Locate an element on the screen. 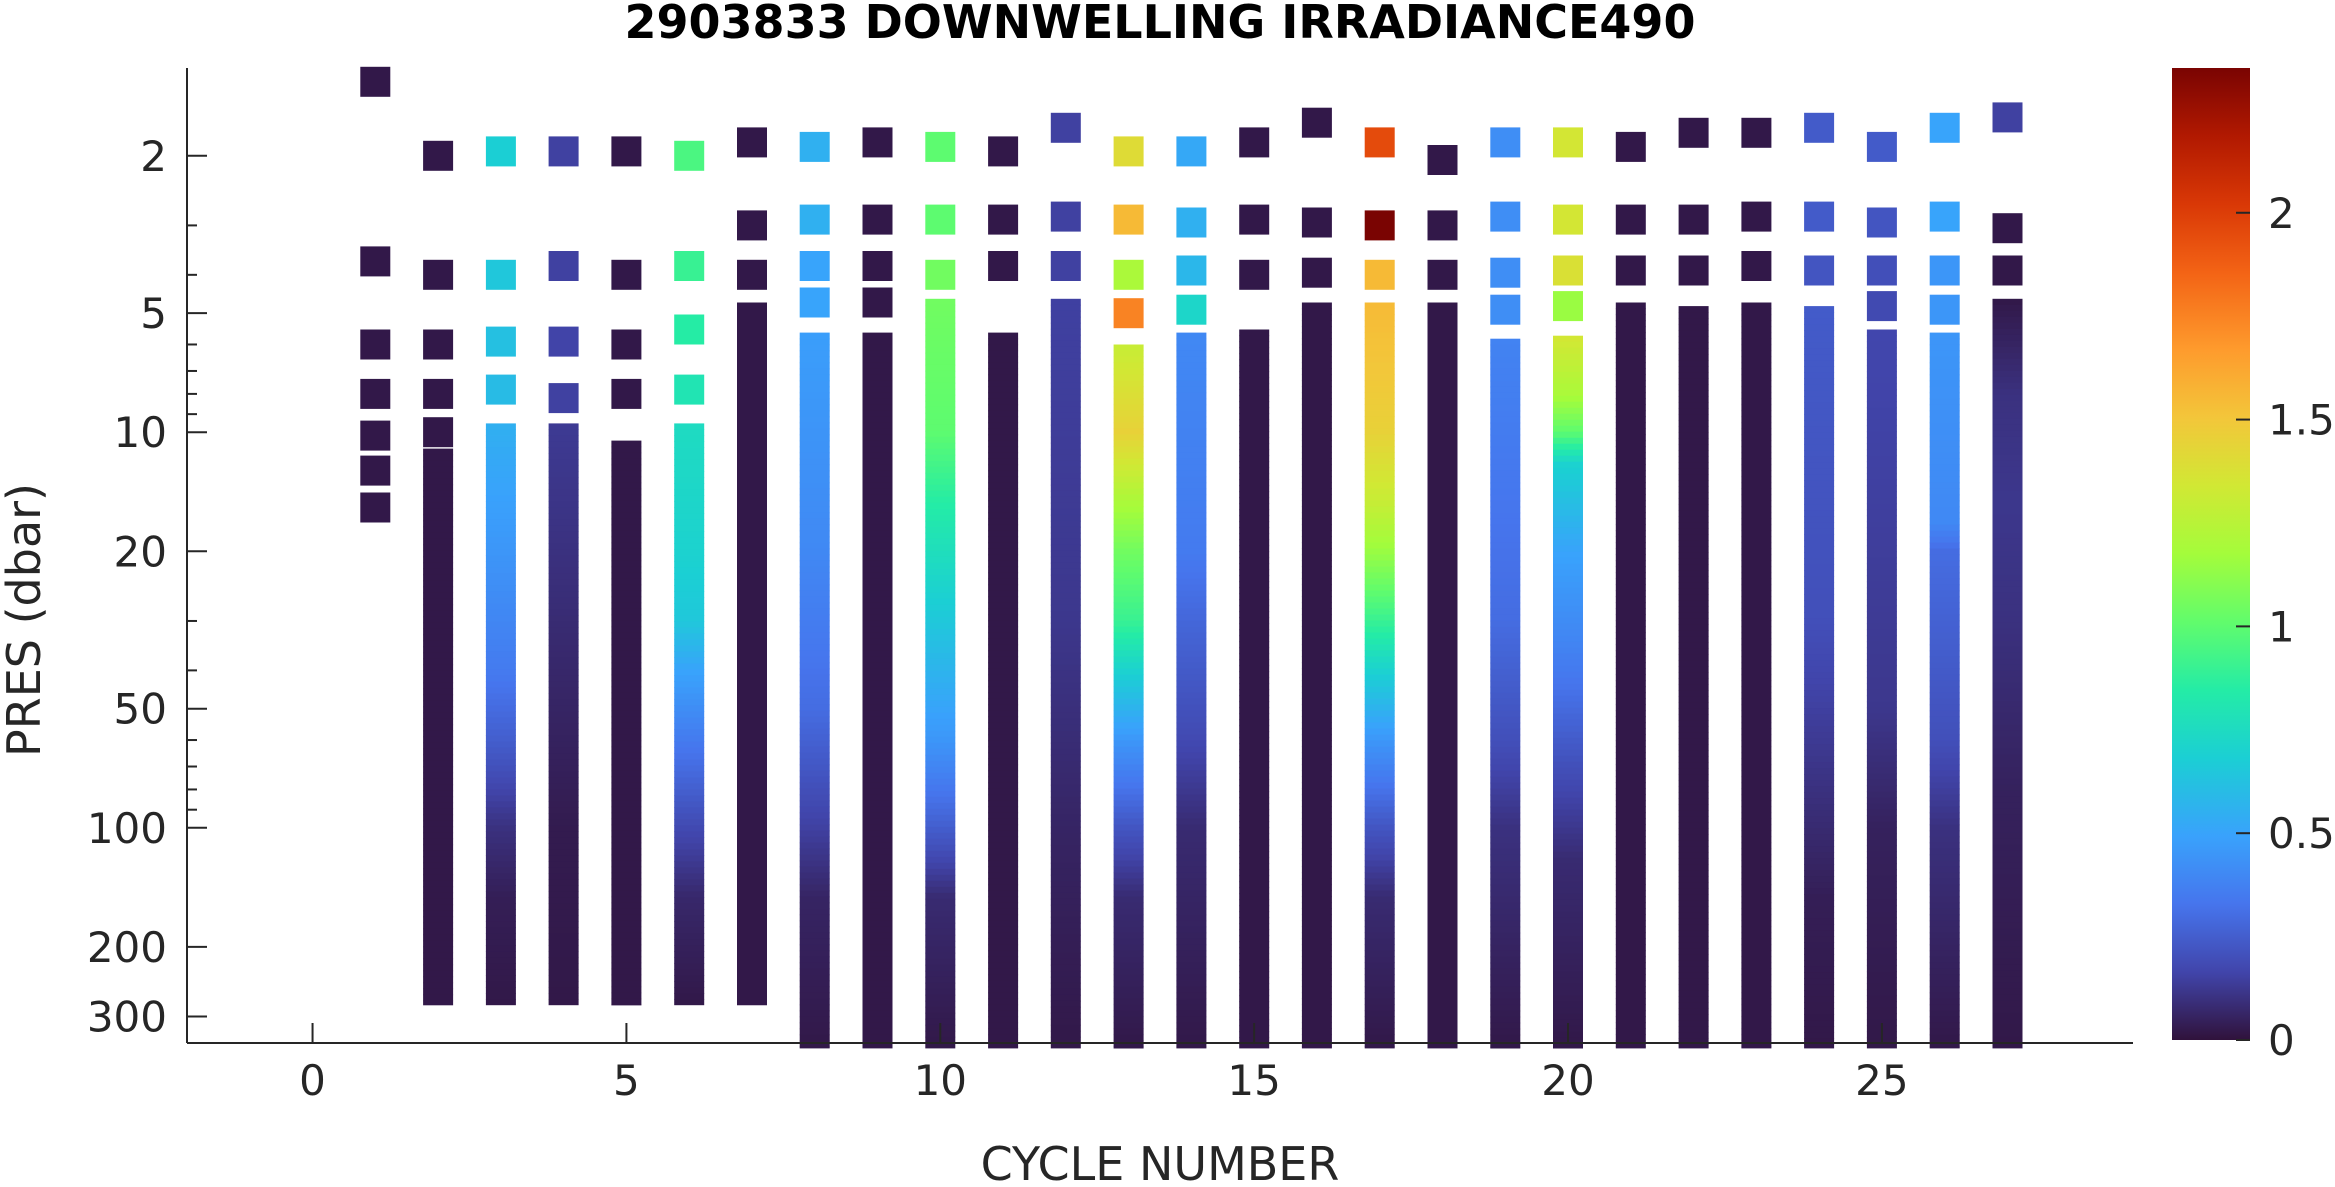  cycle-5-profile-bin is located at coordinates (626, 858).